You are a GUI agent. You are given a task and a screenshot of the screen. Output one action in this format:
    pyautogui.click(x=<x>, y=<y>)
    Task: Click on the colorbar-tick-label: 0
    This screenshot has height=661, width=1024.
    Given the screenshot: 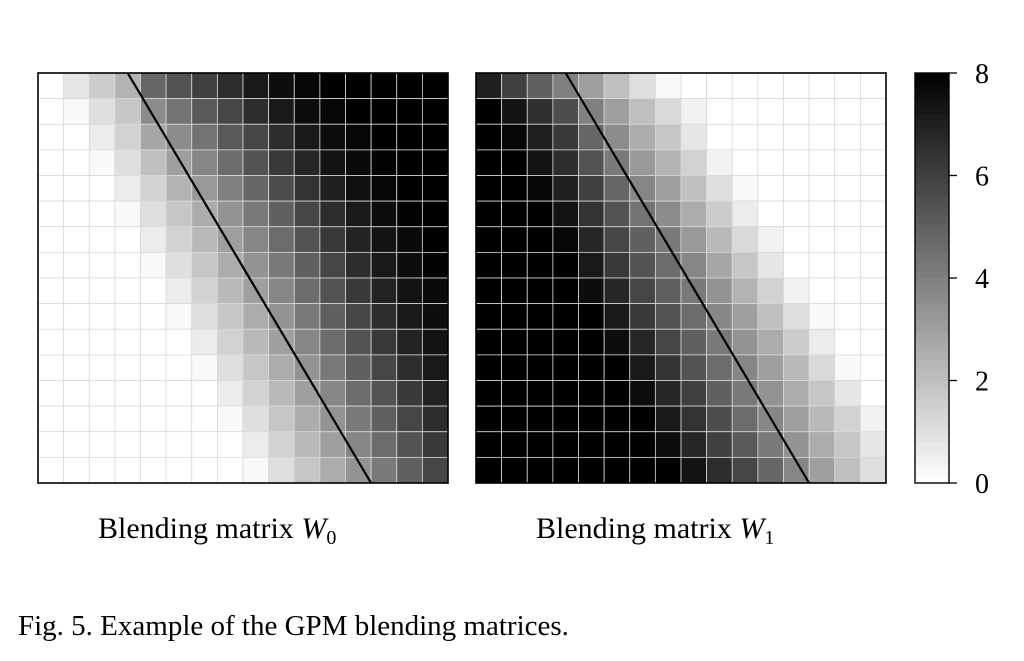 What is the action you would take?
    pyautogui.click(x=982, y=484)
    